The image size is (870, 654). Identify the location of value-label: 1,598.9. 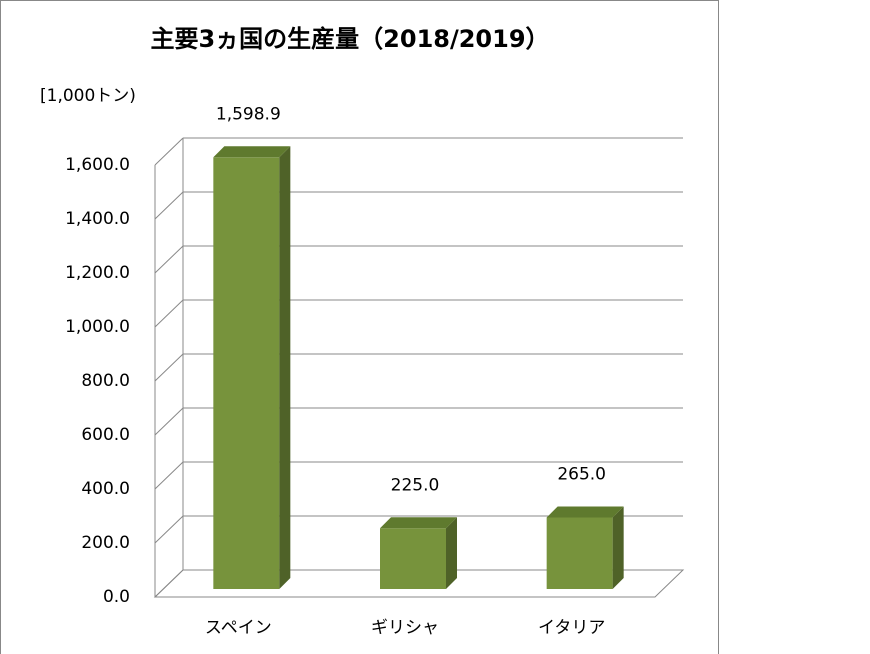
(248, 114).